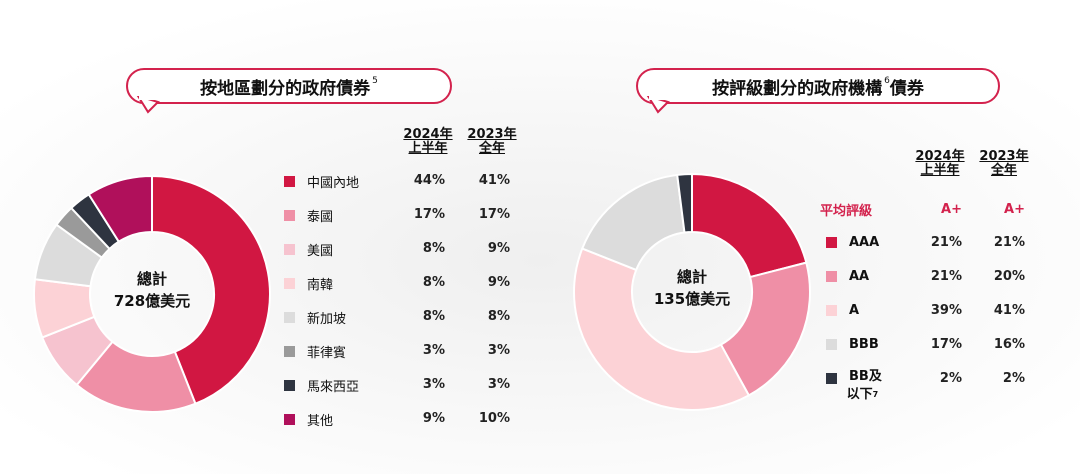 The image size is (1080, 474). What do you see at coordinates (152, 290) in the screenshot?
I see `left-center-total: 總計 728億美元` at bounding box center [152, 290].